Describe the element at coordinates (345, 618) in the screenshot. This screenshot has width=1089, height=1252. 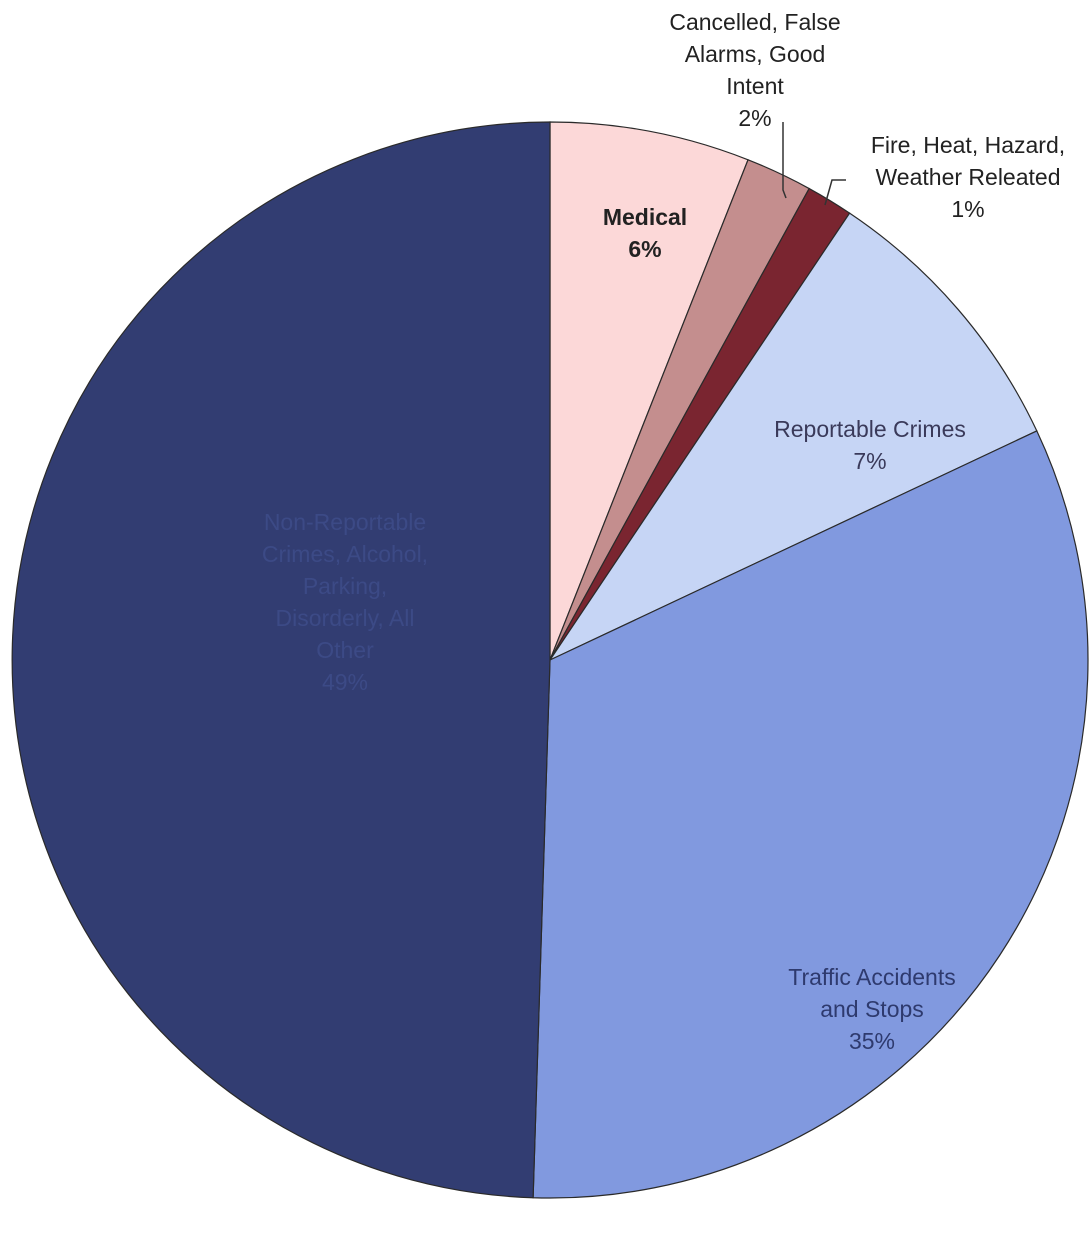
I see `slice-category-label: Disorderly, All` at that location.